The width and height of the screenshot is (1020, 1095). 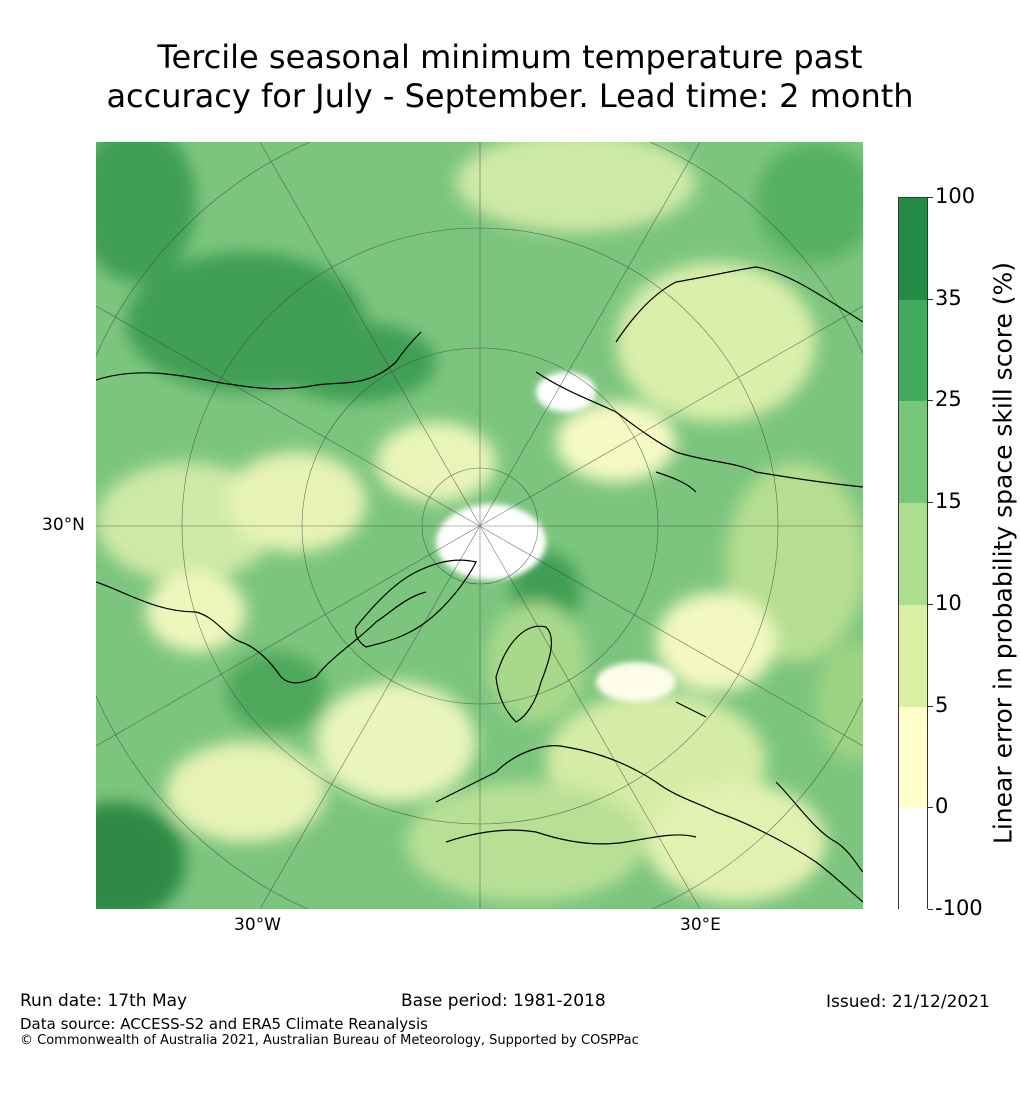 I want to click on coastline-asia-pacific, so click(x=259, y=360).